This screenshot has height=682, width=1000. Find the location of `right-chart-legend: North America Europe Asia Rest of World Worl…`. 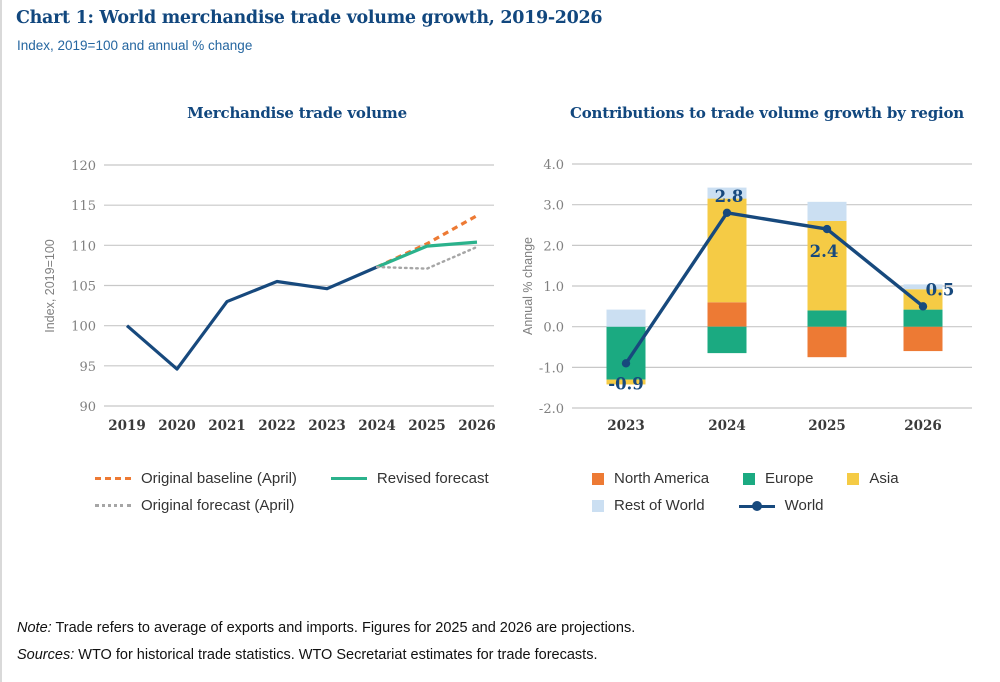

right-chart-legend: North America Europe Asia Rest of World Worl… is located at coordinates (792, 492).